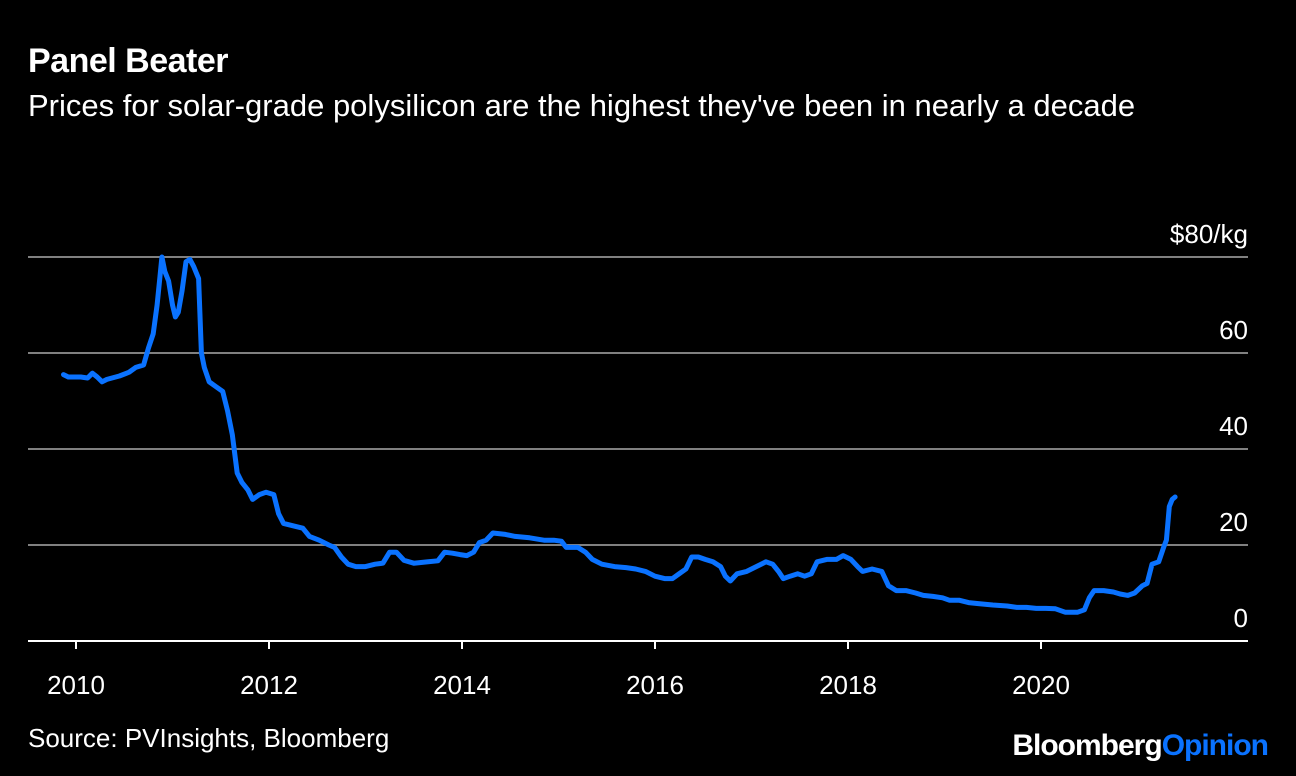 The image size is (1296, 776). I want to click on y-tick-label-20: 20, so click(1233, 522).